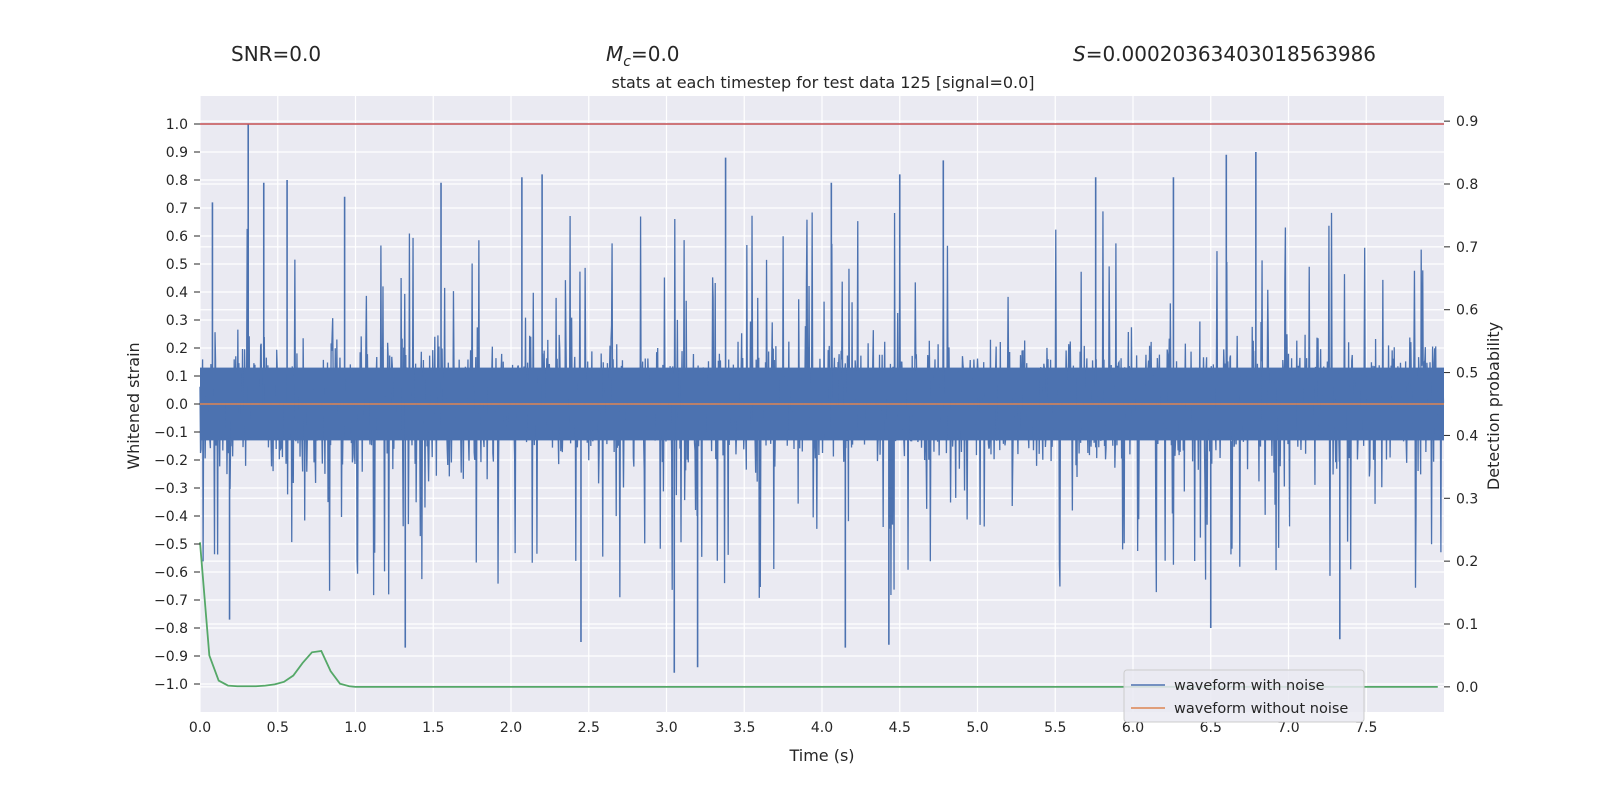  Describe the element at coordinates (1133, 728) in the screenshot. I see `x-tick-label: 6.0` at that location.